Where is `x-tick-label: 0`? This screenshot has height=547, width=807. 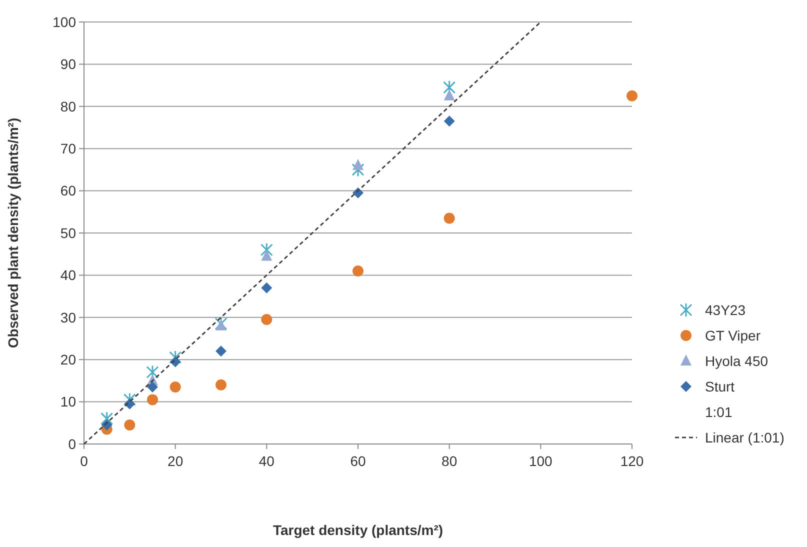 x-tick-label: 0 is located at coordinates (84, 461).